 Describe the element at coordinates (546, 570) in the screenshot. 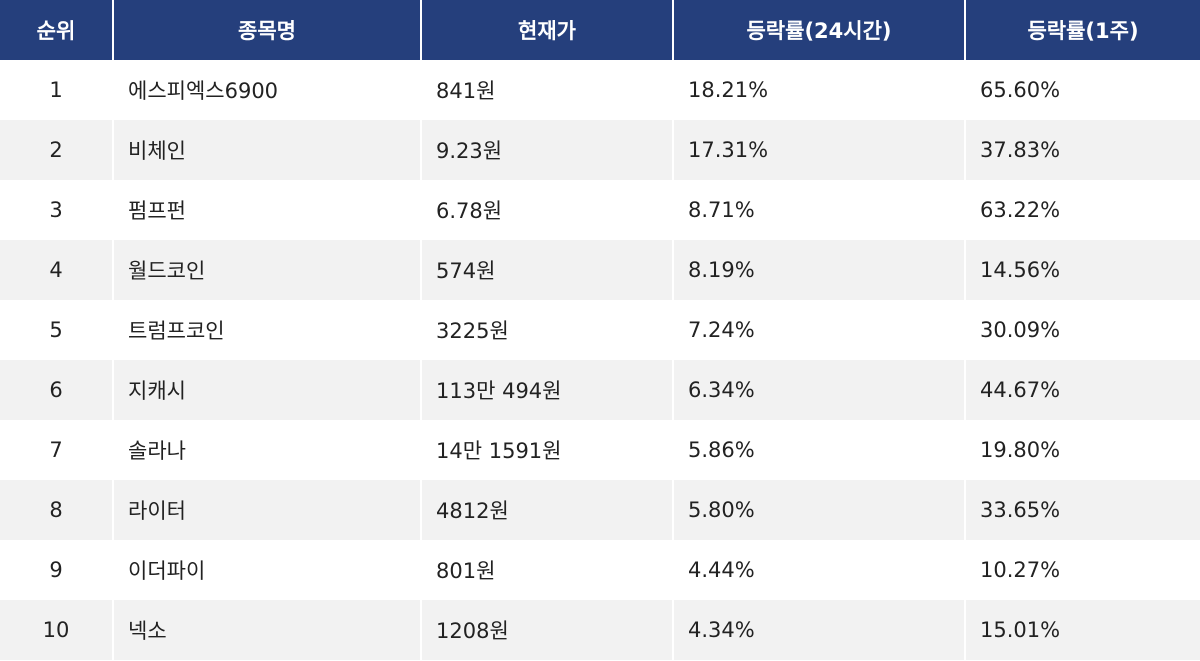

I see `table-cell: 801원` at that location.